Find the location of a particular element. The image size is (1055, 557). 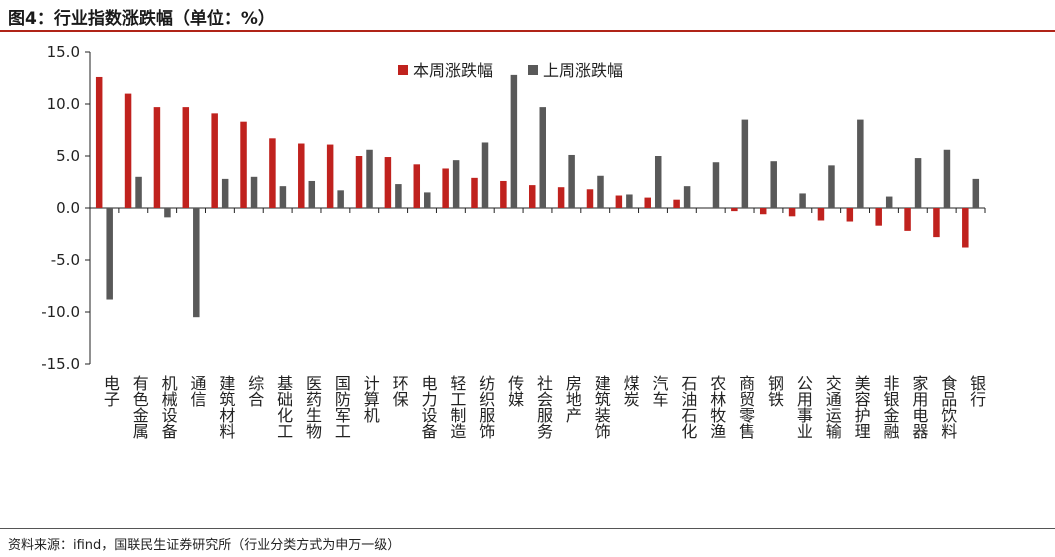

x-category-label: 基础化工 is located at coordinates (283, 407).